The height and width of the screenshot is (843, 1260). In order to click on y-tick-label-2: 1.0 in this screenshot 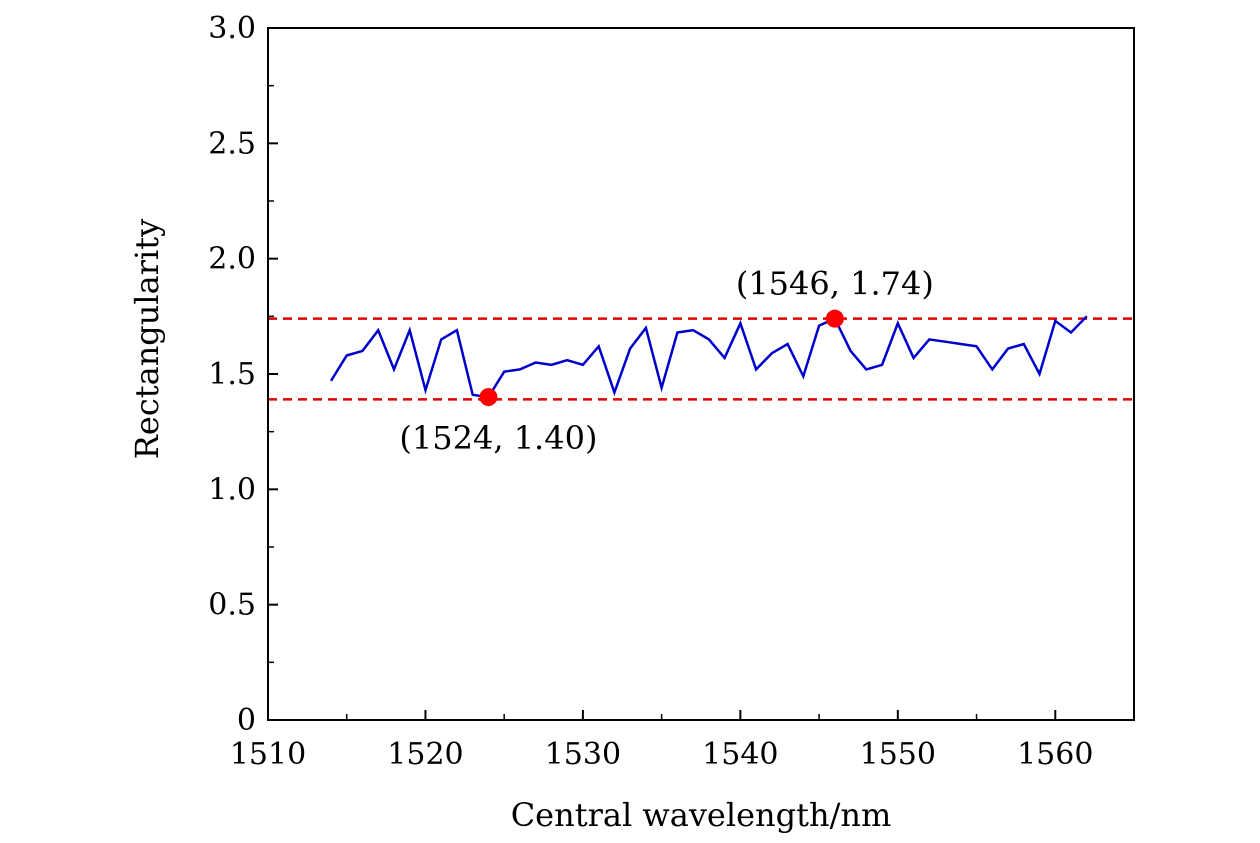, I will do `click(232, 489)`.